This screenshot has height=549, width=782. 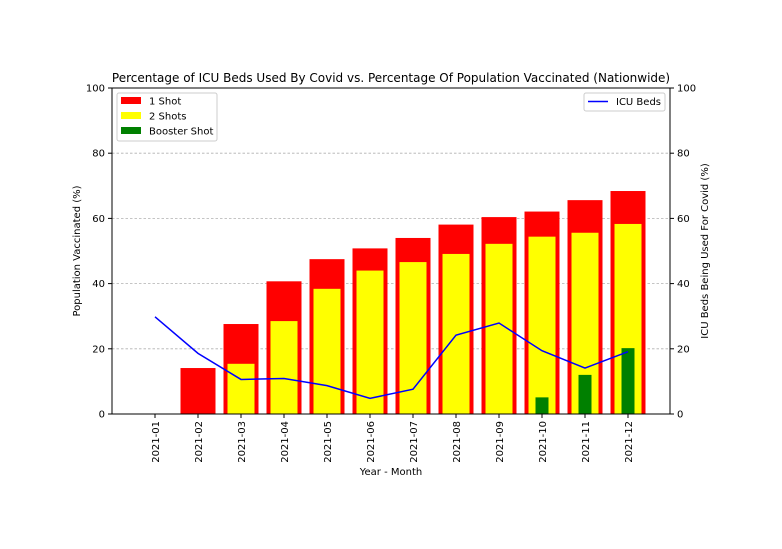 I want to click on y-tick-label-right: 80, so click(x=683, y=154).